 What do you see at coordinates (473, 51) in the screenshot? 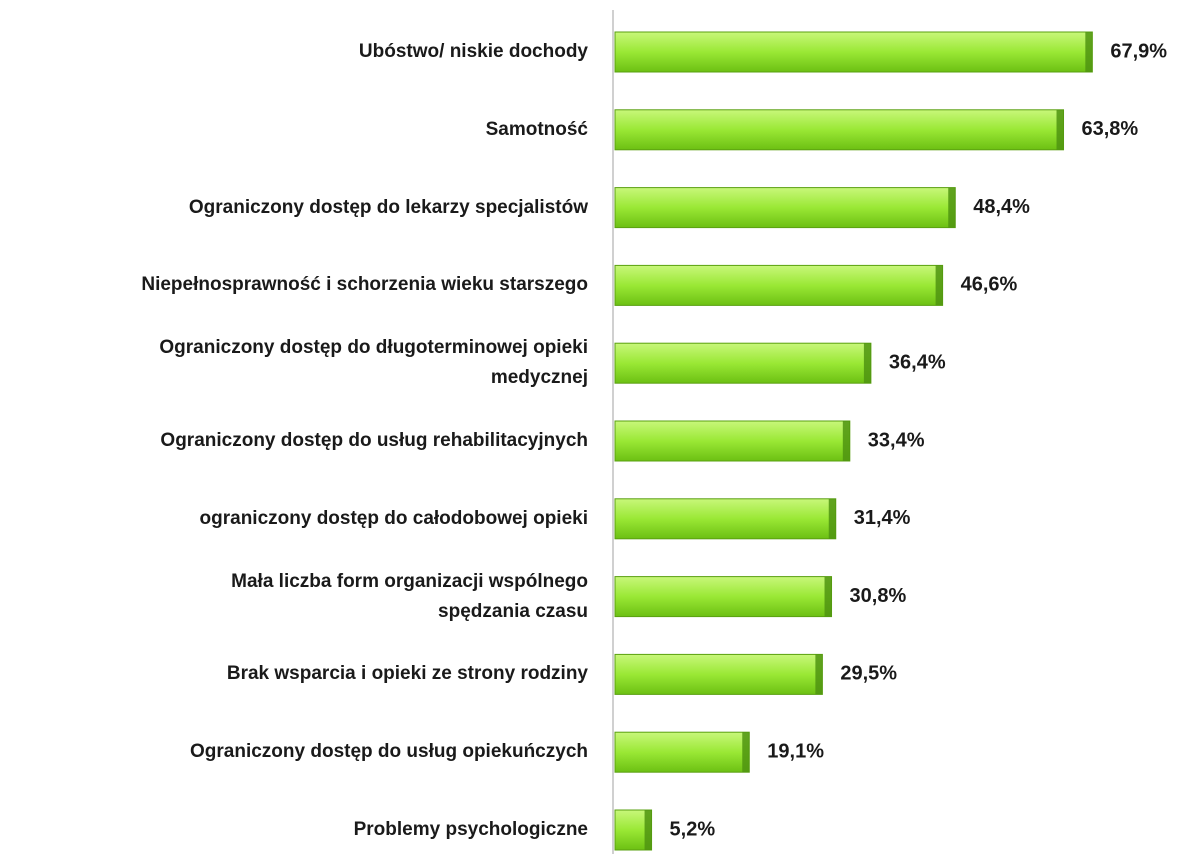
I see `category-label: Ubóstwo/ niskie dochody` at bounding box center [473, 51].